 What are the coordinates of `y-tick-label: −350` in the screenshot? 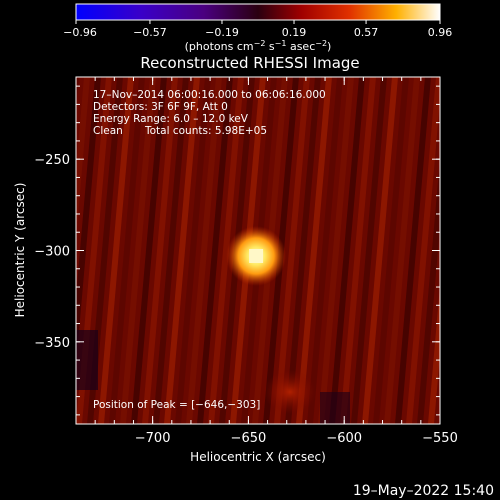 It's located at (52, 343).